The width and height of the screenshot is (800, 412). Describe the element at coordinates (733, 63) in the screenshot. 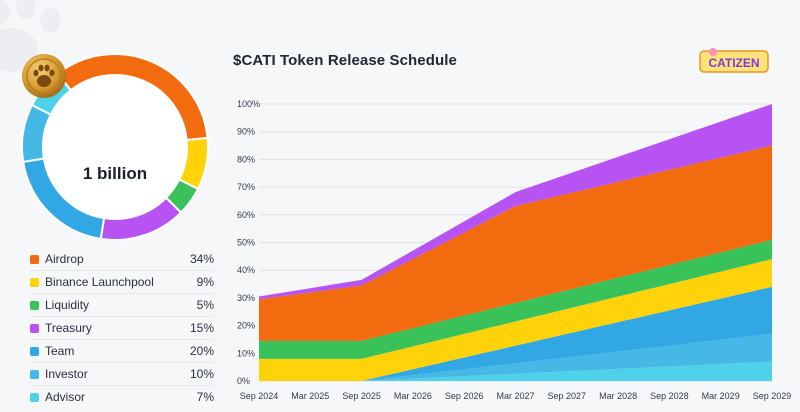

I see `svg-text: CATIZEN` at that location.